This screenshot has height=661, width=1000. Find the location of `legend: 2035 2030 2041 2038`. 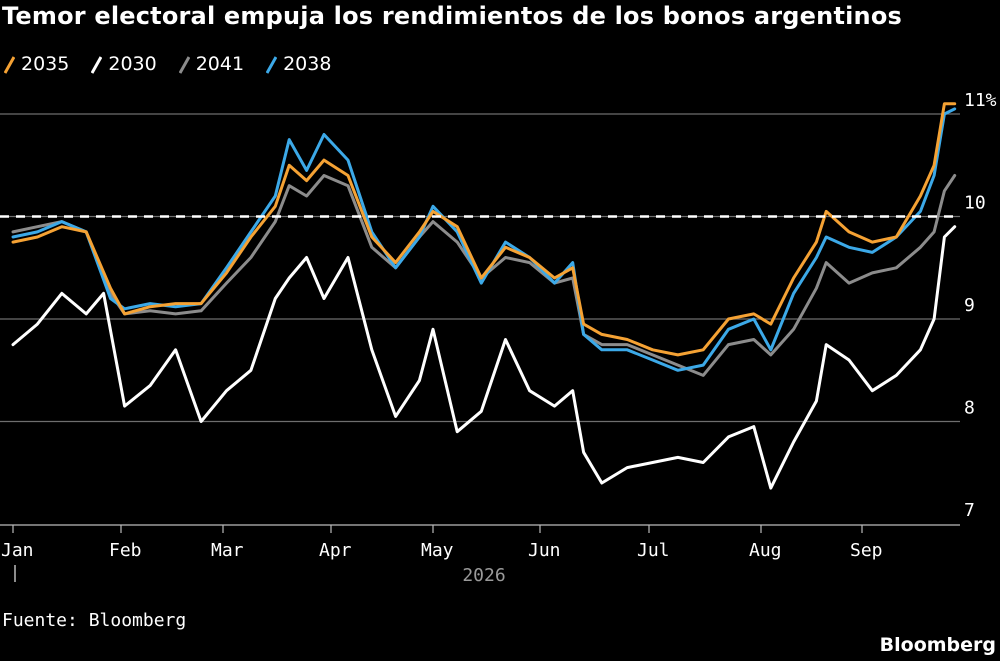

legend: 2035 2030 2041 2038 is located at coordinates (178, 64).